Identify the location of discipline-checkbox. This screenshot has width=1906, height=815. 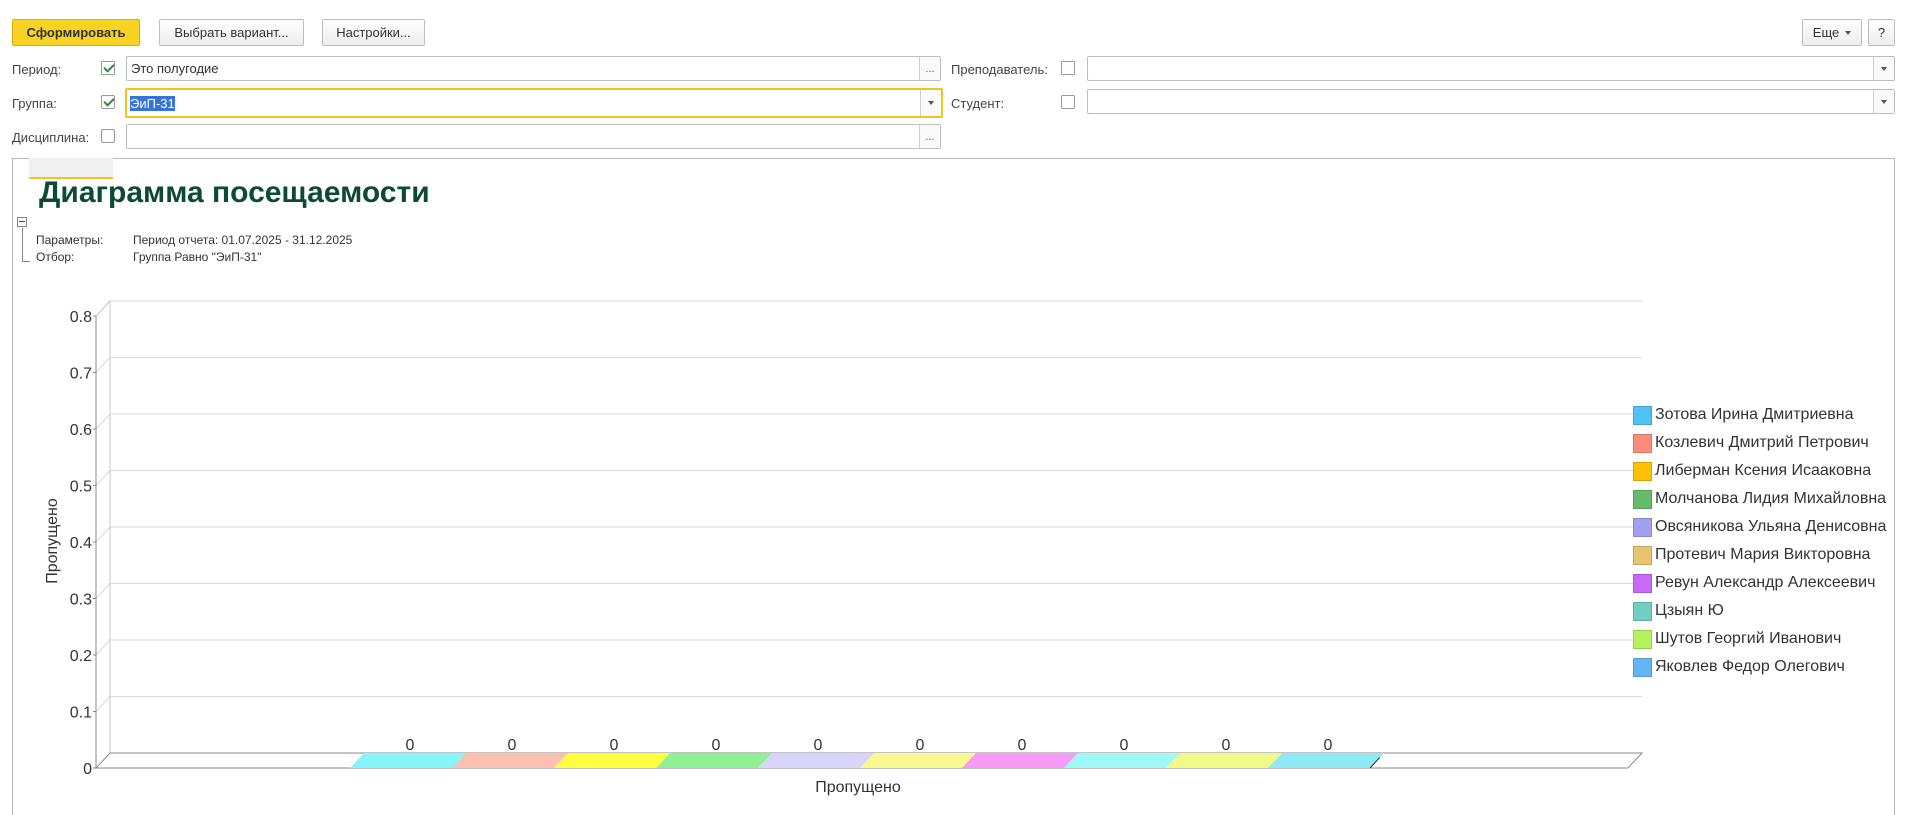
(108, 136).